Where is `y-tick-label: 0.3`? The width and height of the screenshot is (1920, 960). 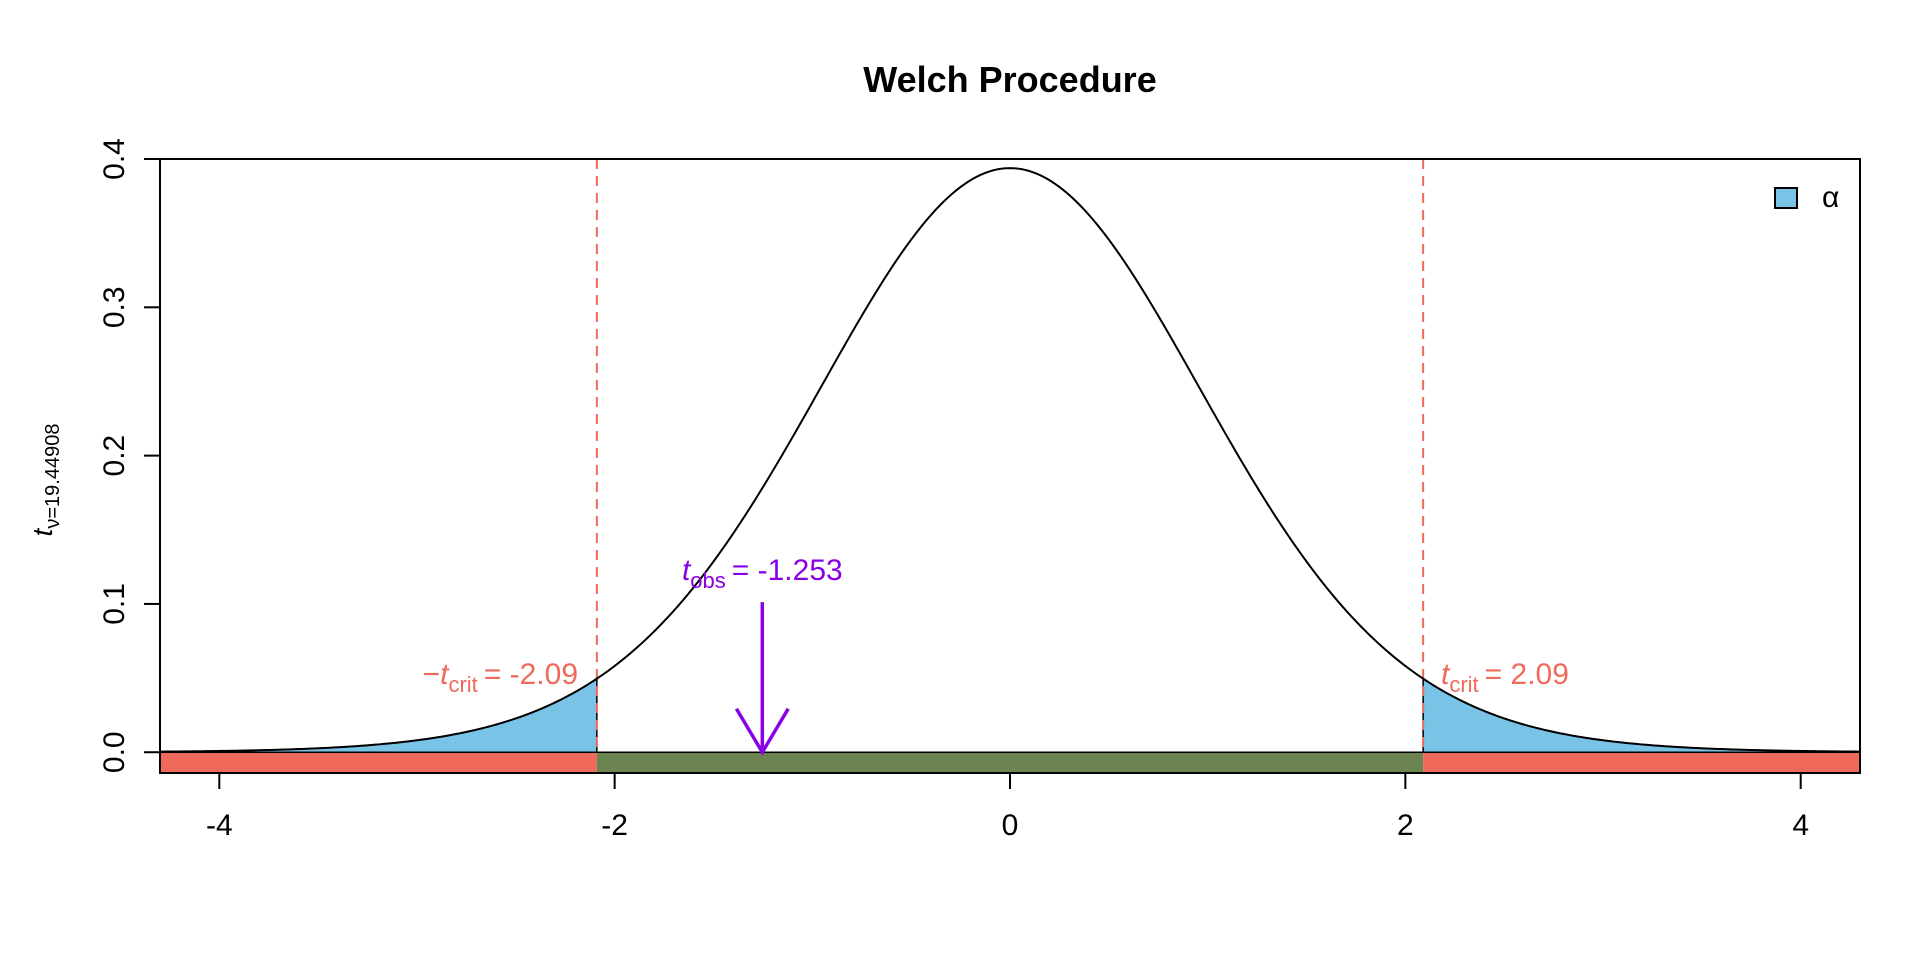
y-tick-label: 0.3 is located at coordinates (114, 307).